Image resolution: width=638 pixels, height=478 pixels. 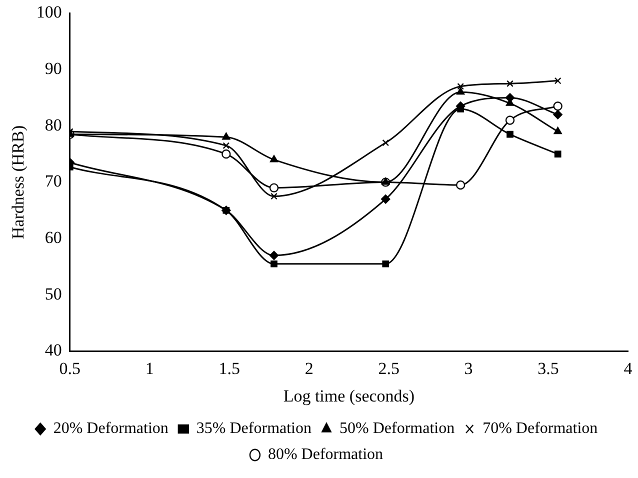 I want to click on y-tick-label: 100, so click(x=49, y=12).